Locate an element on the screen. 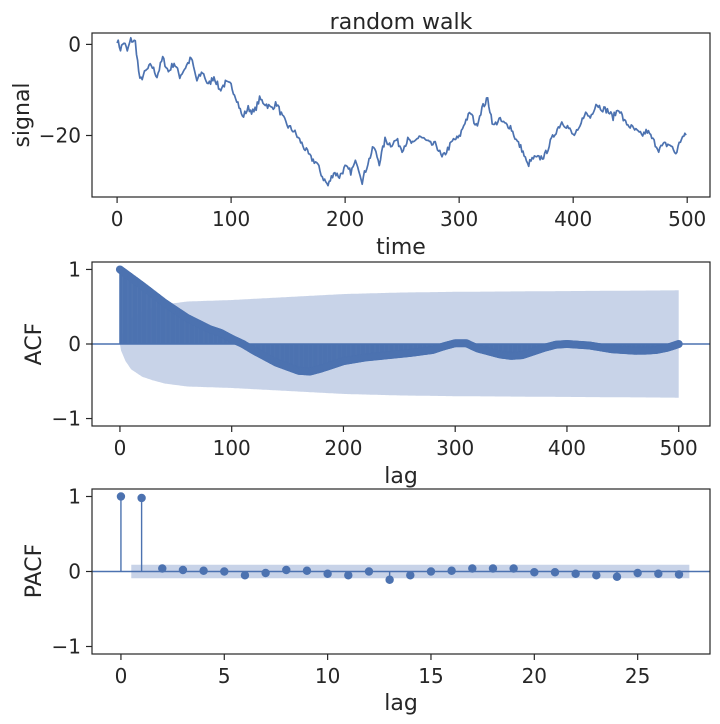 The width and height of the screenshot is (720, 724). x-tick-label: 5 is located at coordinates (224, 676).